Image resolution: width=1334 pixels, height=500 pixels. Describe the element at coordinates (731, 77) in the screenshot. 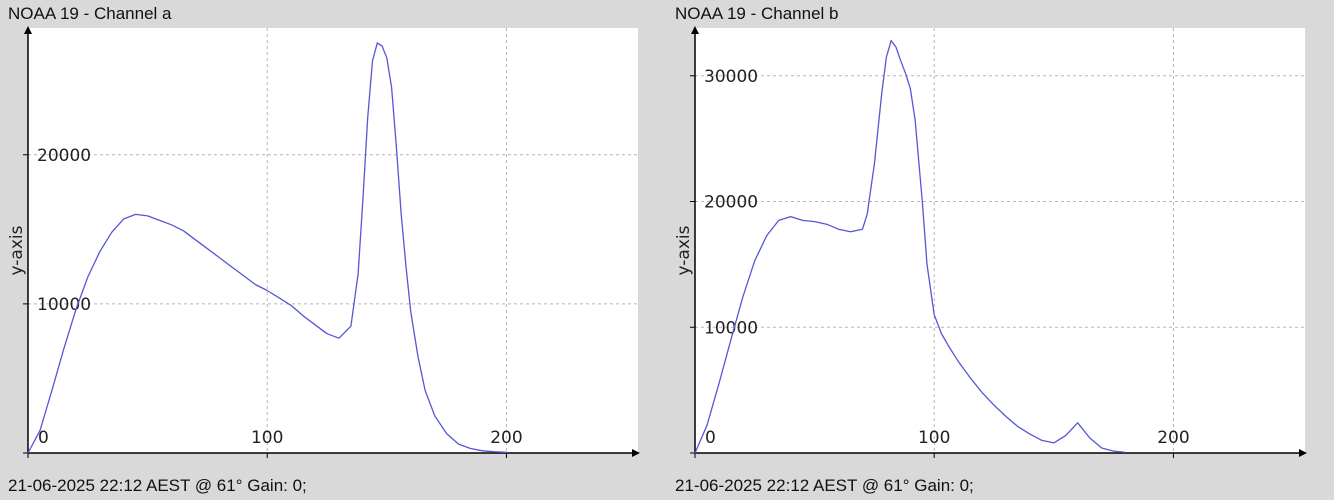

I see `y-tick-label: 30000` at that location.